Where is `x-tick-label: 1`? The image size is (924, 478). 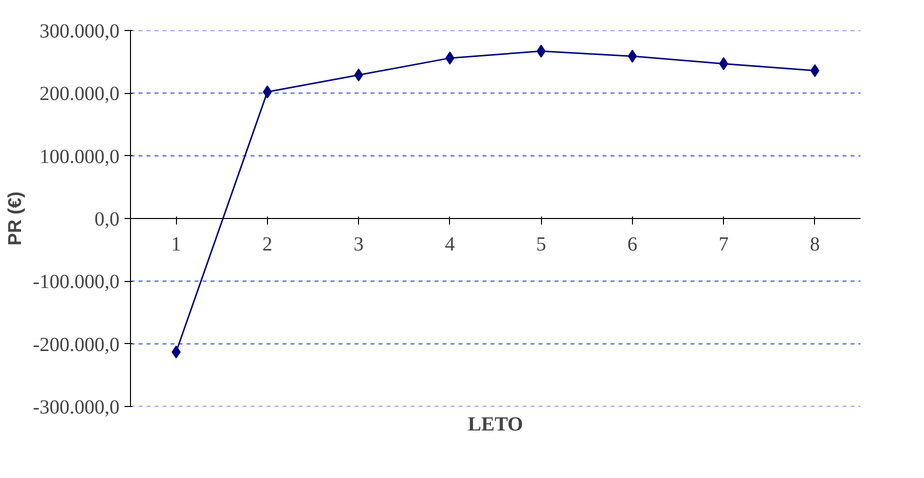
x-tick-label: 1 is located at coordinates (176, 245).